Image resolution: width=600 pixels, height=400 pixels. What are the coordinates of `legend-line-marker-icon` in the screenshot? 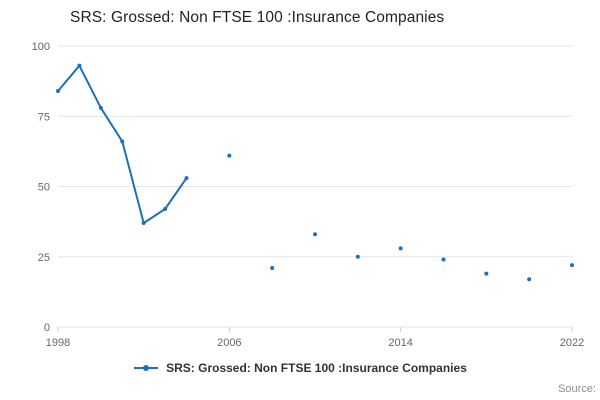 It's located at (146, 368).